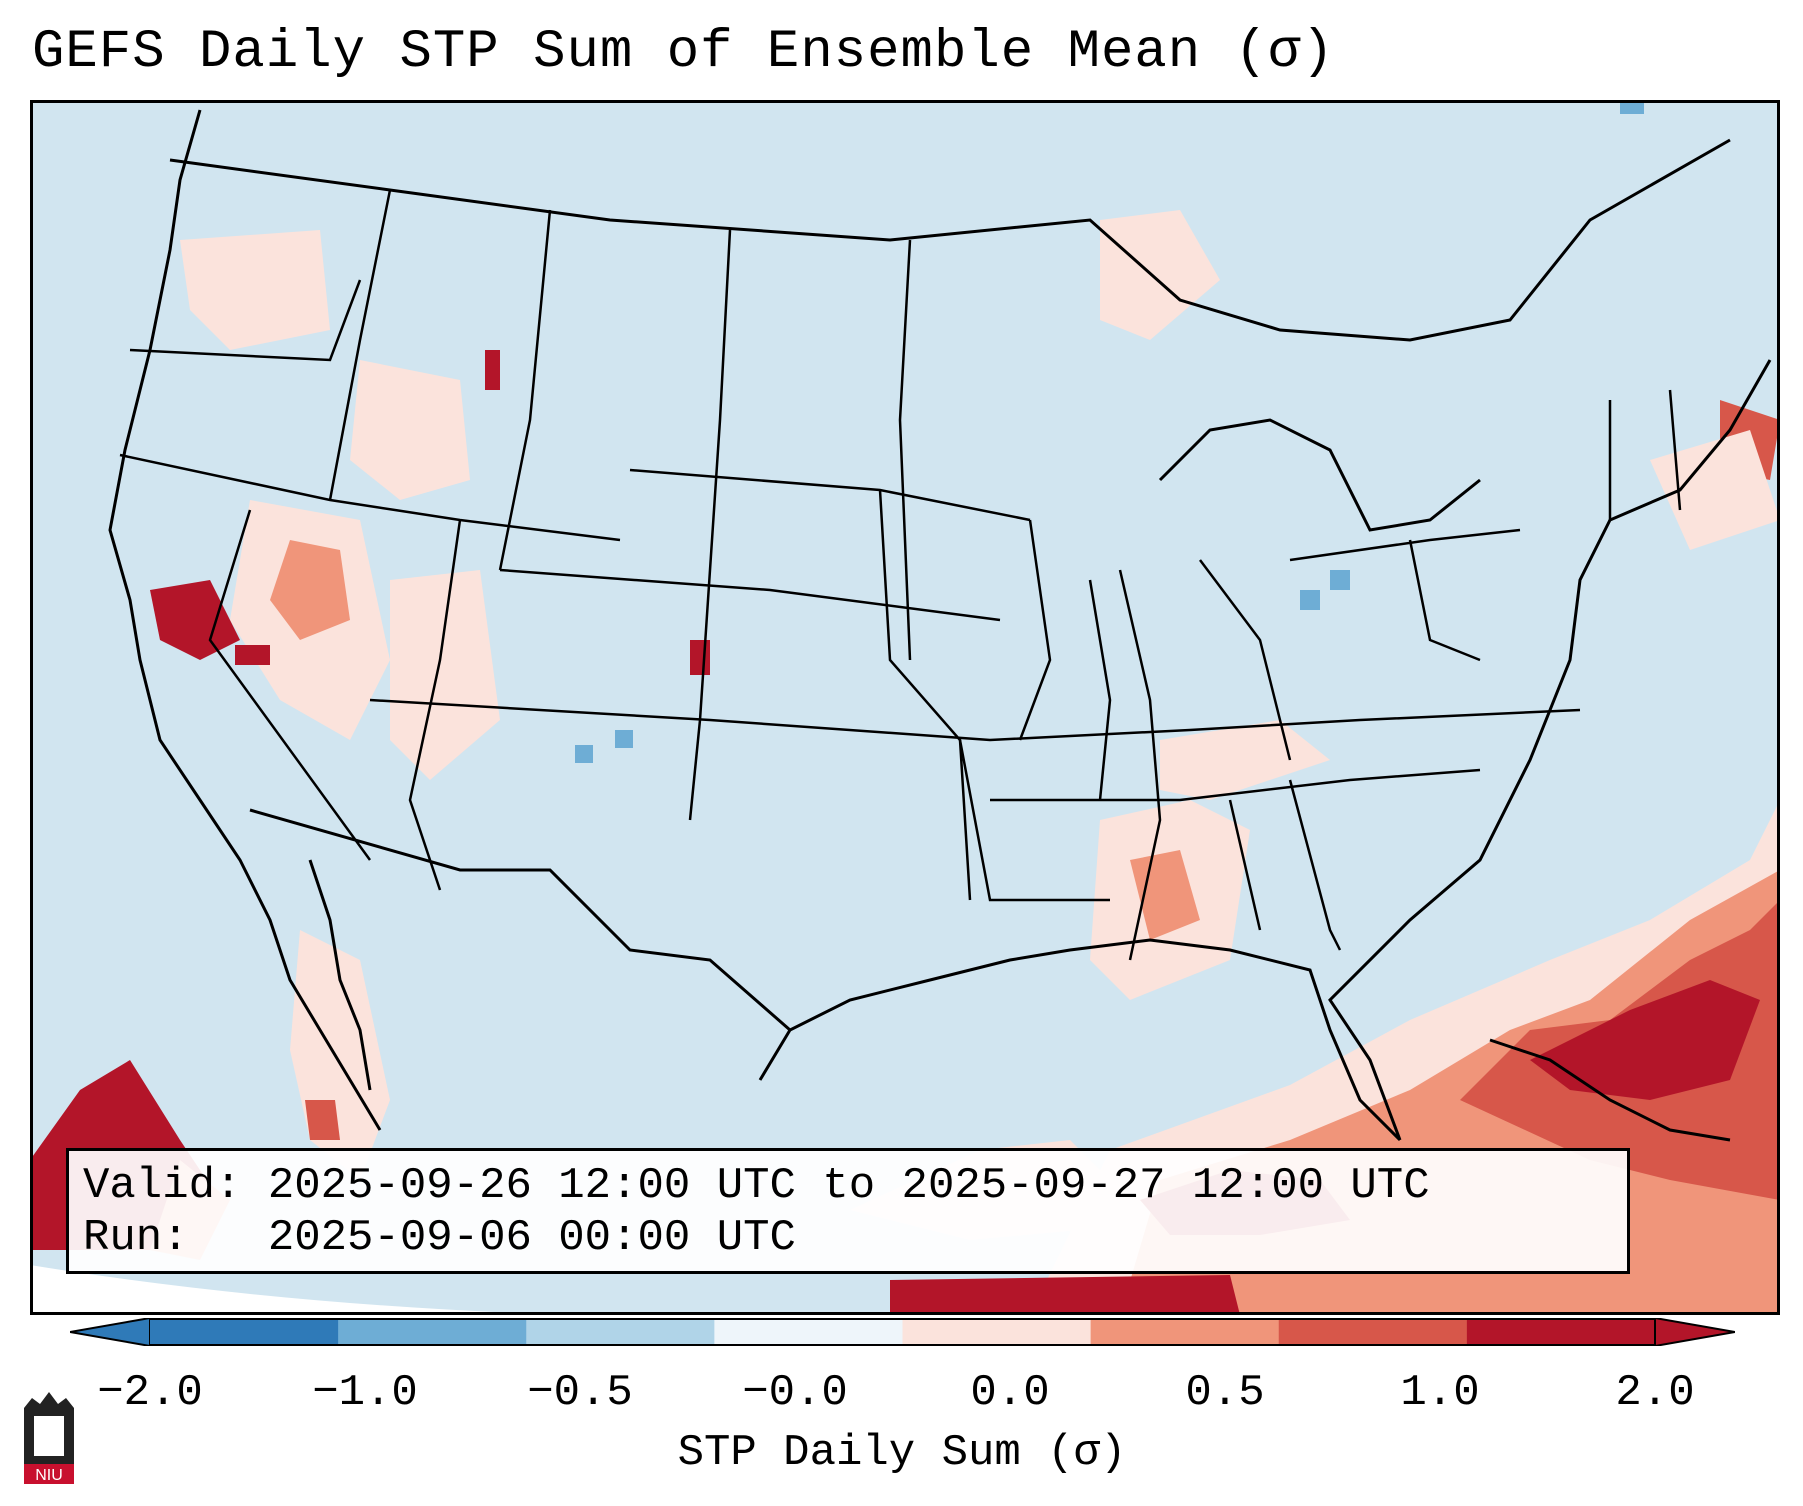 This screenshot has width=1803, height=1506. I want to click on anomaly-colorado-dot, so click(700, 657).